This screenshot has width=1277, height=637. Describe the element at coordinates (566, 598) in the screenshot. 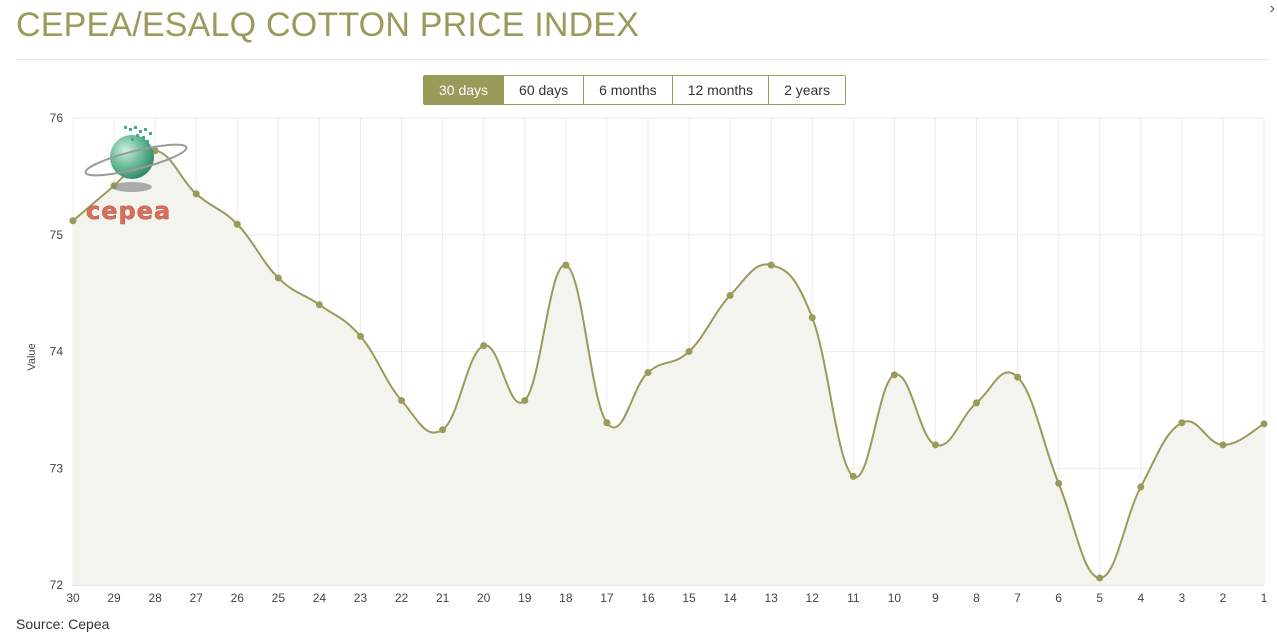

I see `x-tick-label: 18` at that location.